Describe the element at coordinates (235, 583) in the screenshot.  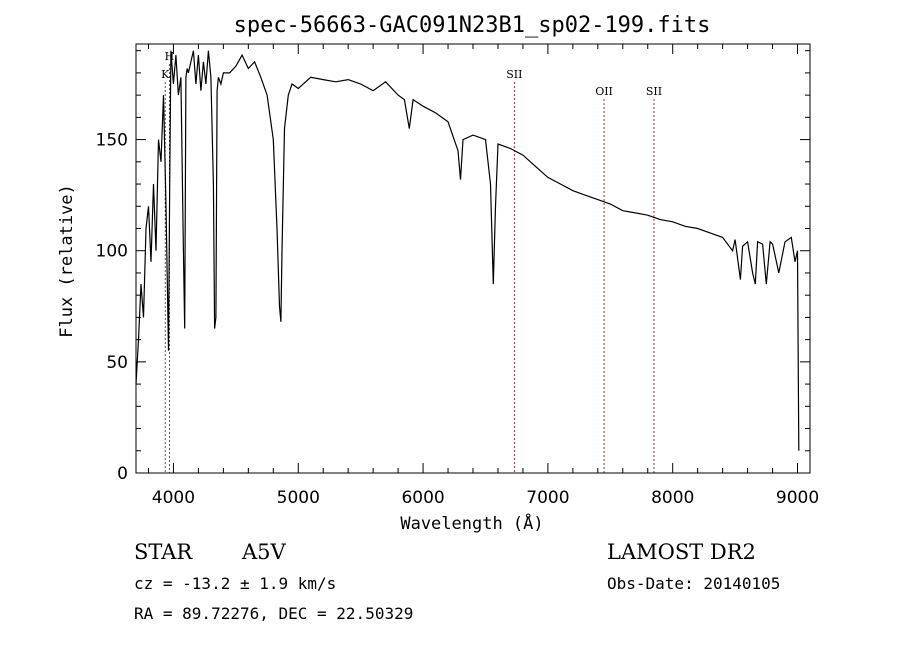
I see `velocity-readout: cz = -13.2 ± 1.9 km/s` at that location.